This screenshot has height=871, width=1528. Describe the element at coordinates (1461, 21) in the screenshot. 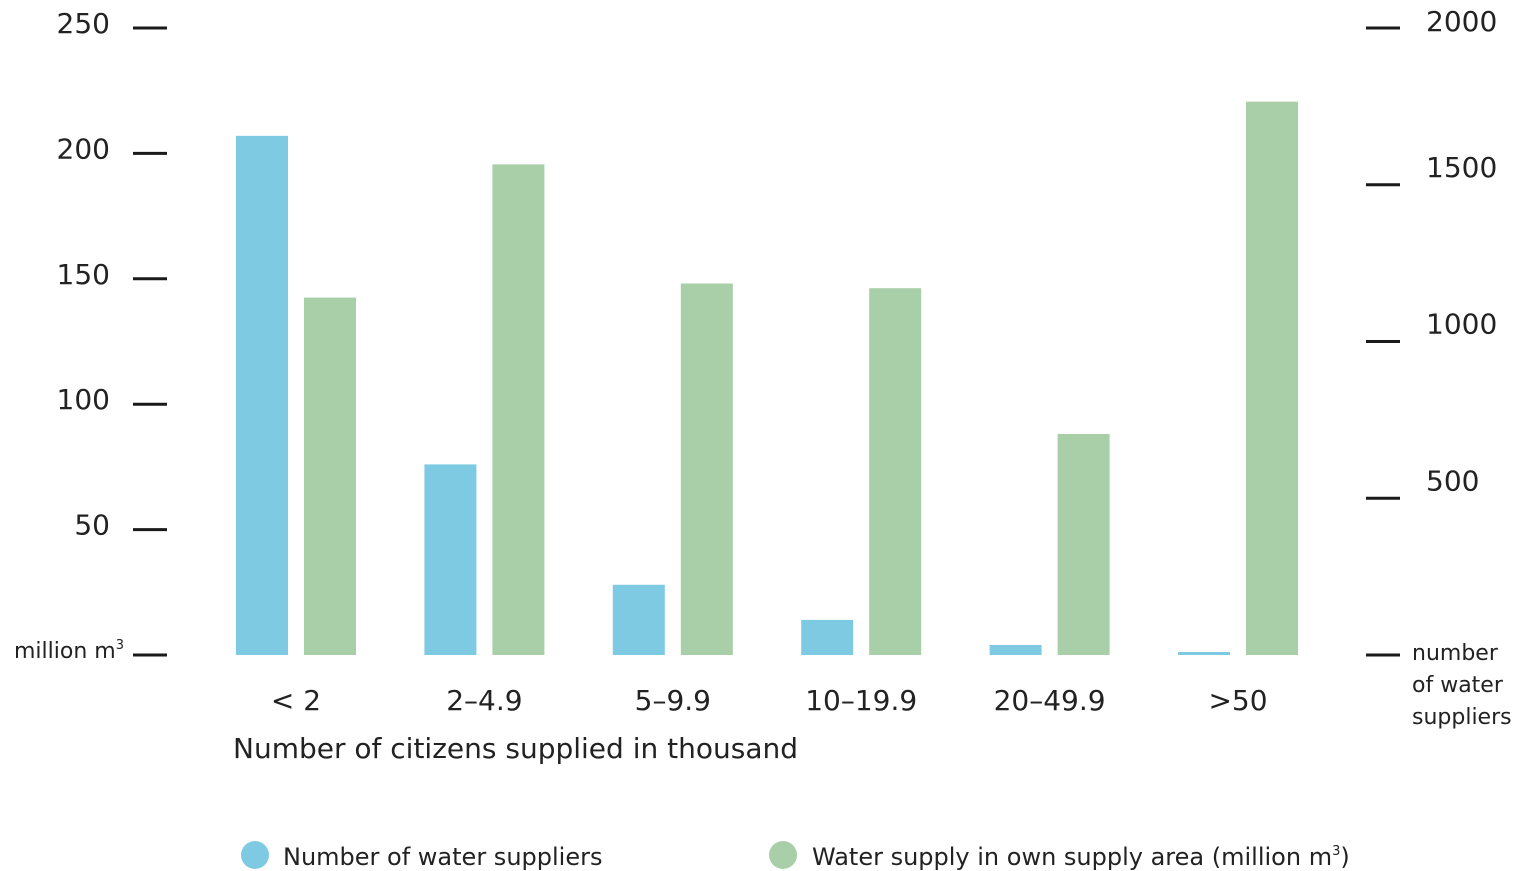

I see `right-tick-label: 2000` at that location.